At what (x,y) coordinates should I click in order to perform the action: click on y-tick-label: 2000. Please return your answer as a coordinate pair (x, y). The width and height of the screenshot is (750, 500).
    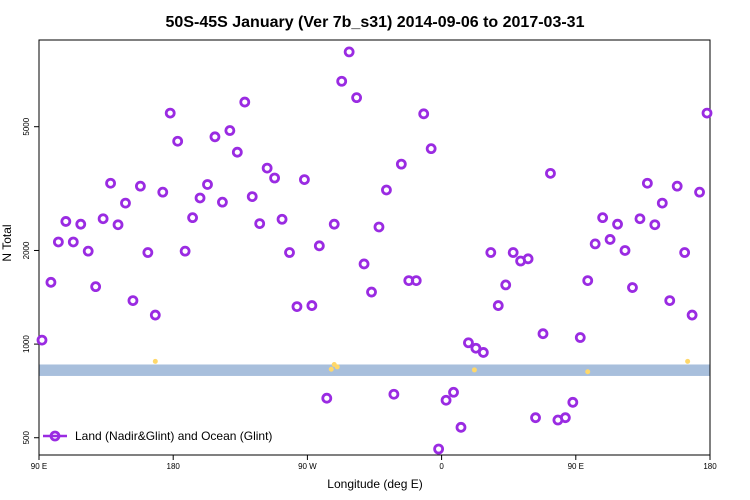
    Looking at the image, I should click on (26, 250).